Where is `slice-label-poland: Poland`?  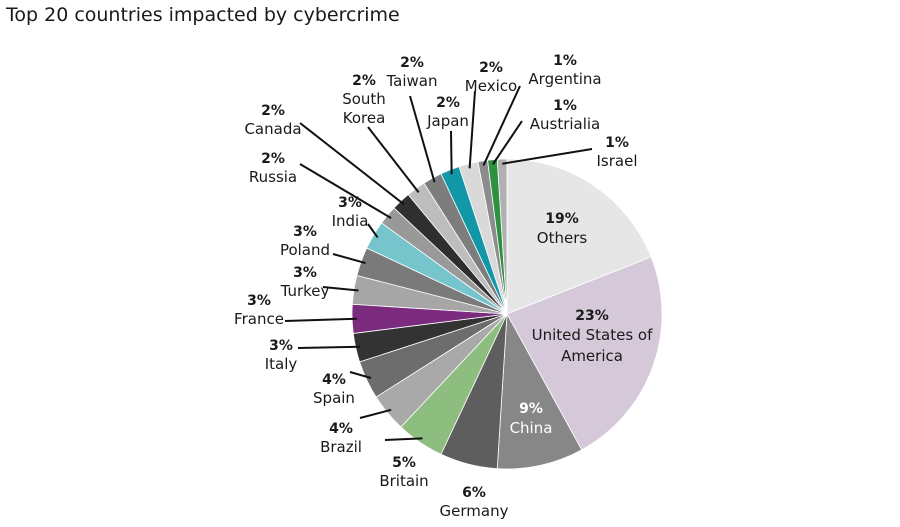 slice-label-poland: Poland is located at coordinates (305, 250).